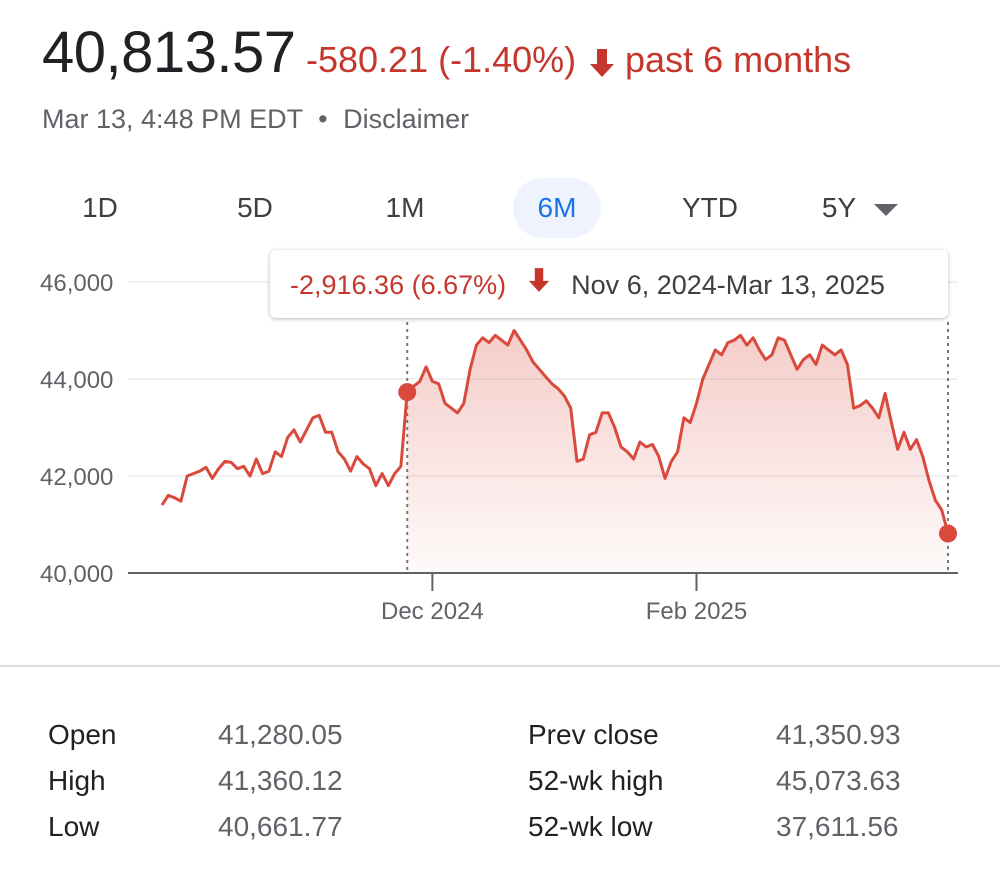 This screenshot has height=875, width=1000. What do you see at coordinates (407, 392) in the screenshot?
I see `selection-start-marker` at bounding box center [407, 392].